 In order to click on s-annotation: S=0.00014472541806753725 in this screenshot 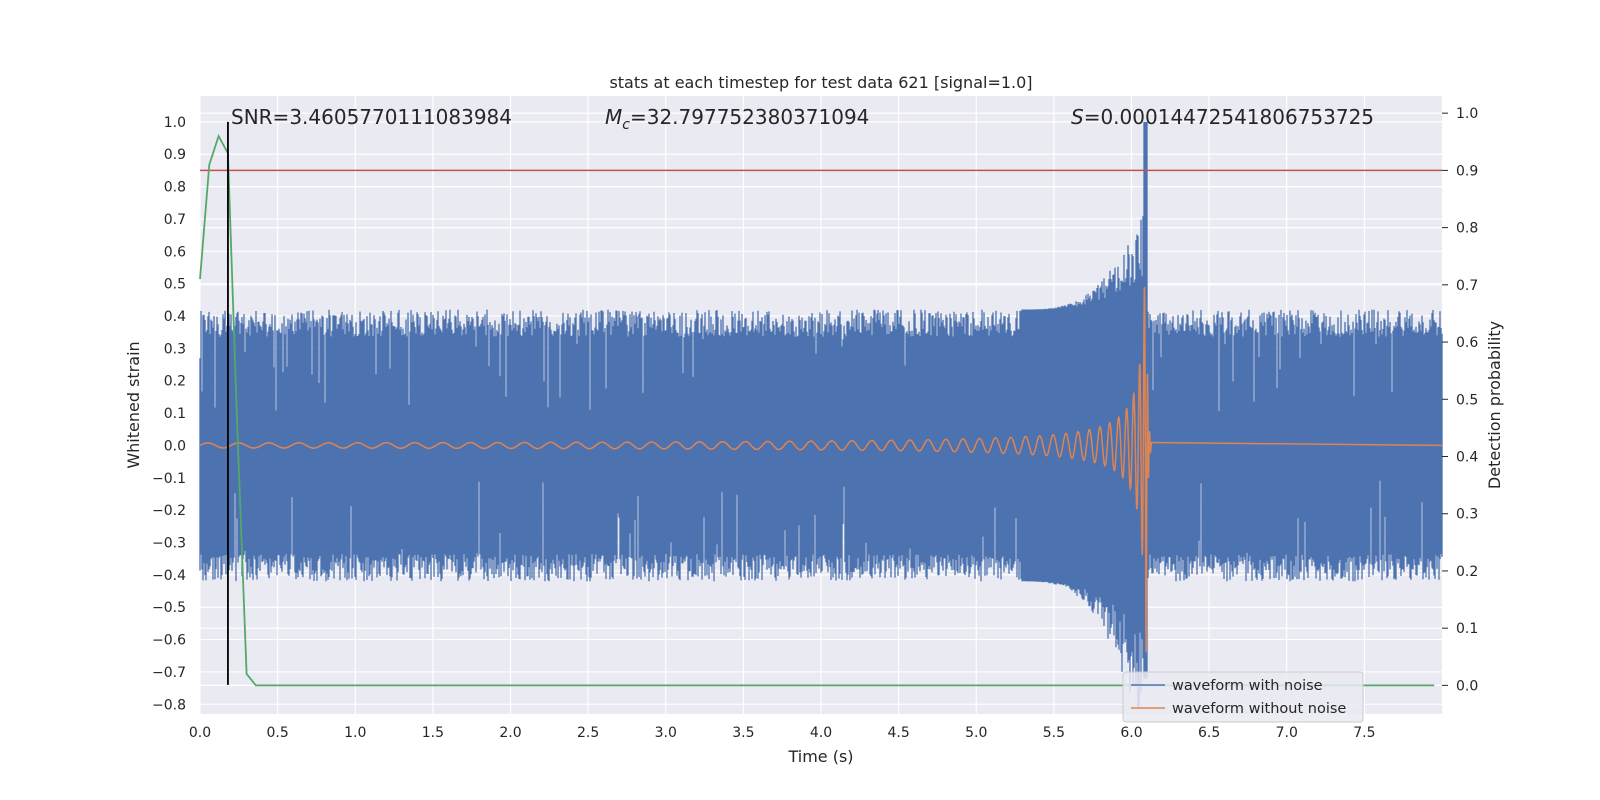, I will do `click(1222, 117)`.